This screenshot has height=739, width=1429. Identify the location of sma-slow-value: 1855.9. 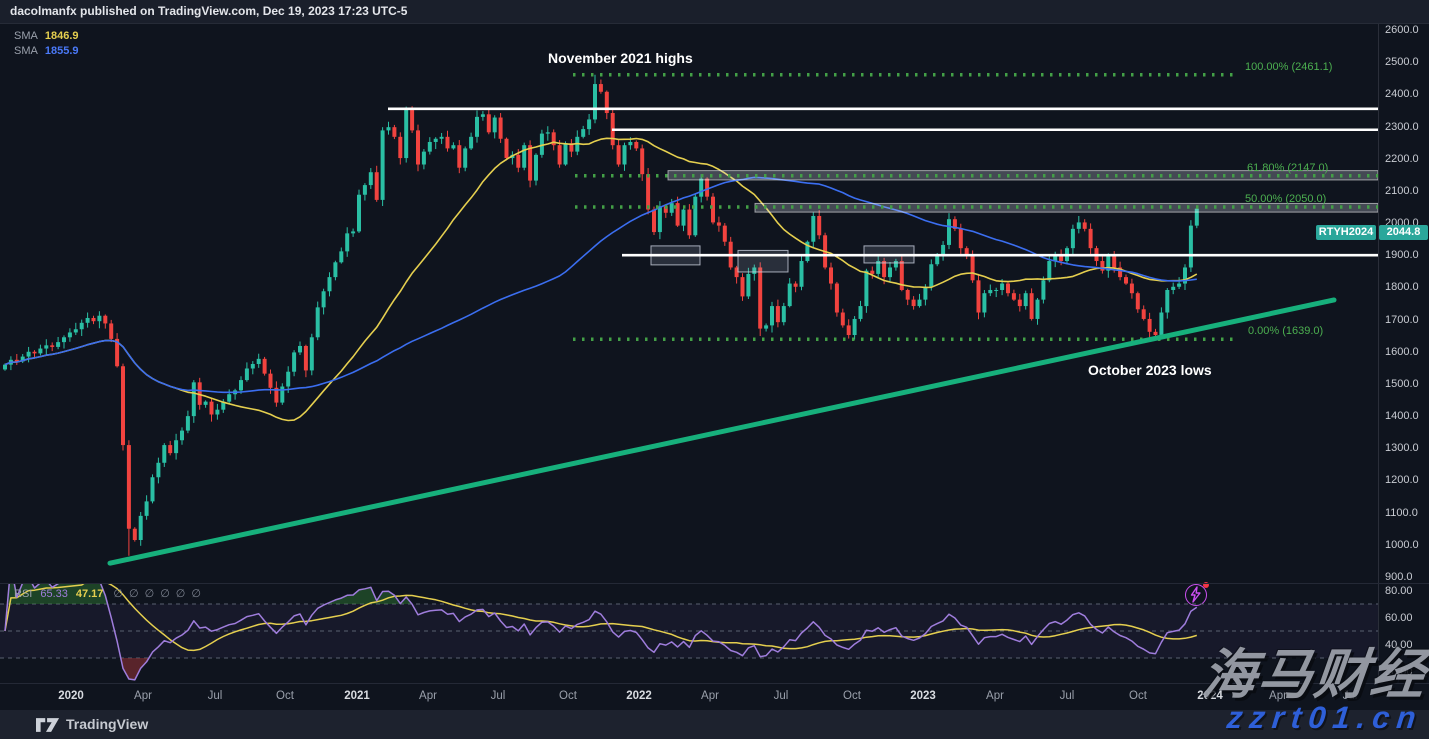
(61, 51).